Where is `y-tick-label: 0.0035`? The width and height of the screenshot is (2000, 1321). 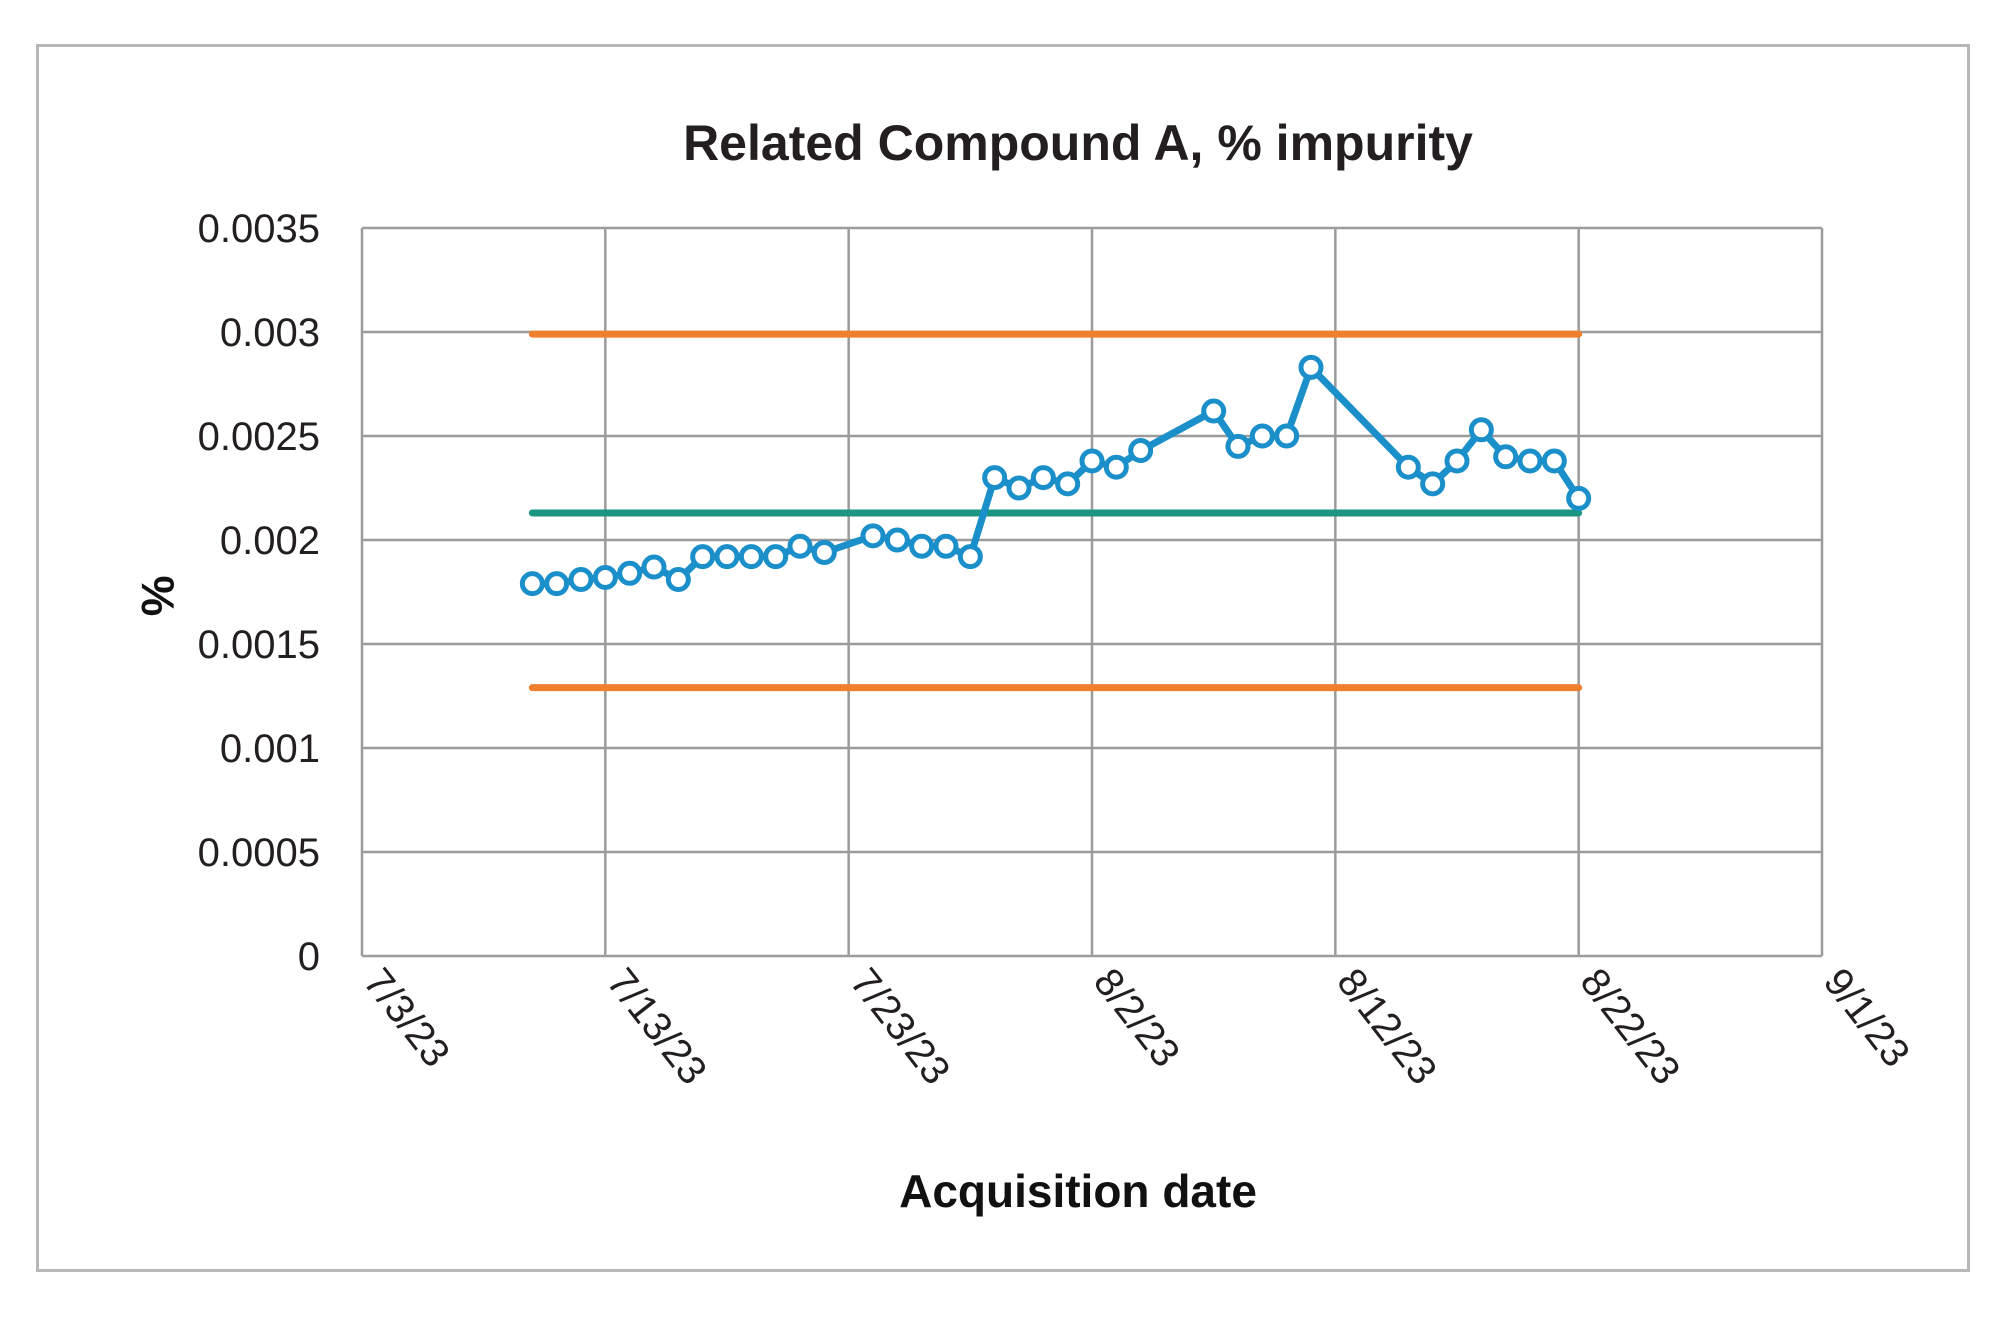 y-tick-label: 0.0035 is located at coordinates (259, 229).